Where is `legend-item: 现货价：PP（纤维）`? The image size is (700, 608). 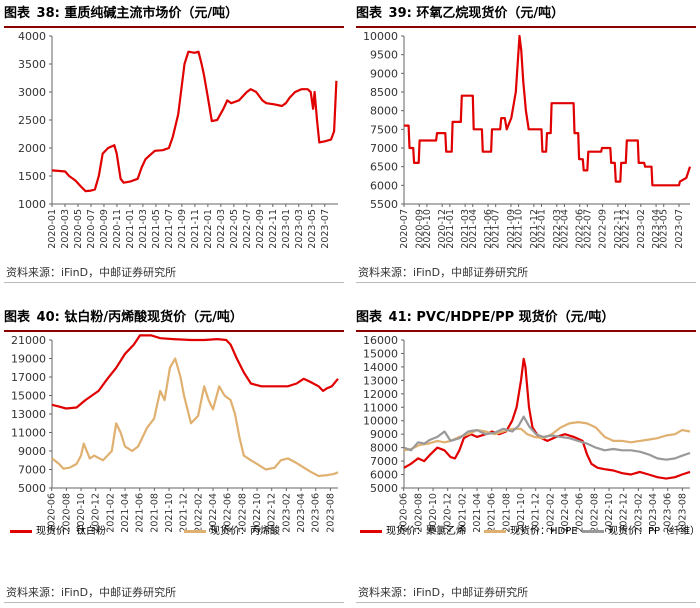
legend-item: 现货价：PP（纤维） is located at coordinates (641, 529).